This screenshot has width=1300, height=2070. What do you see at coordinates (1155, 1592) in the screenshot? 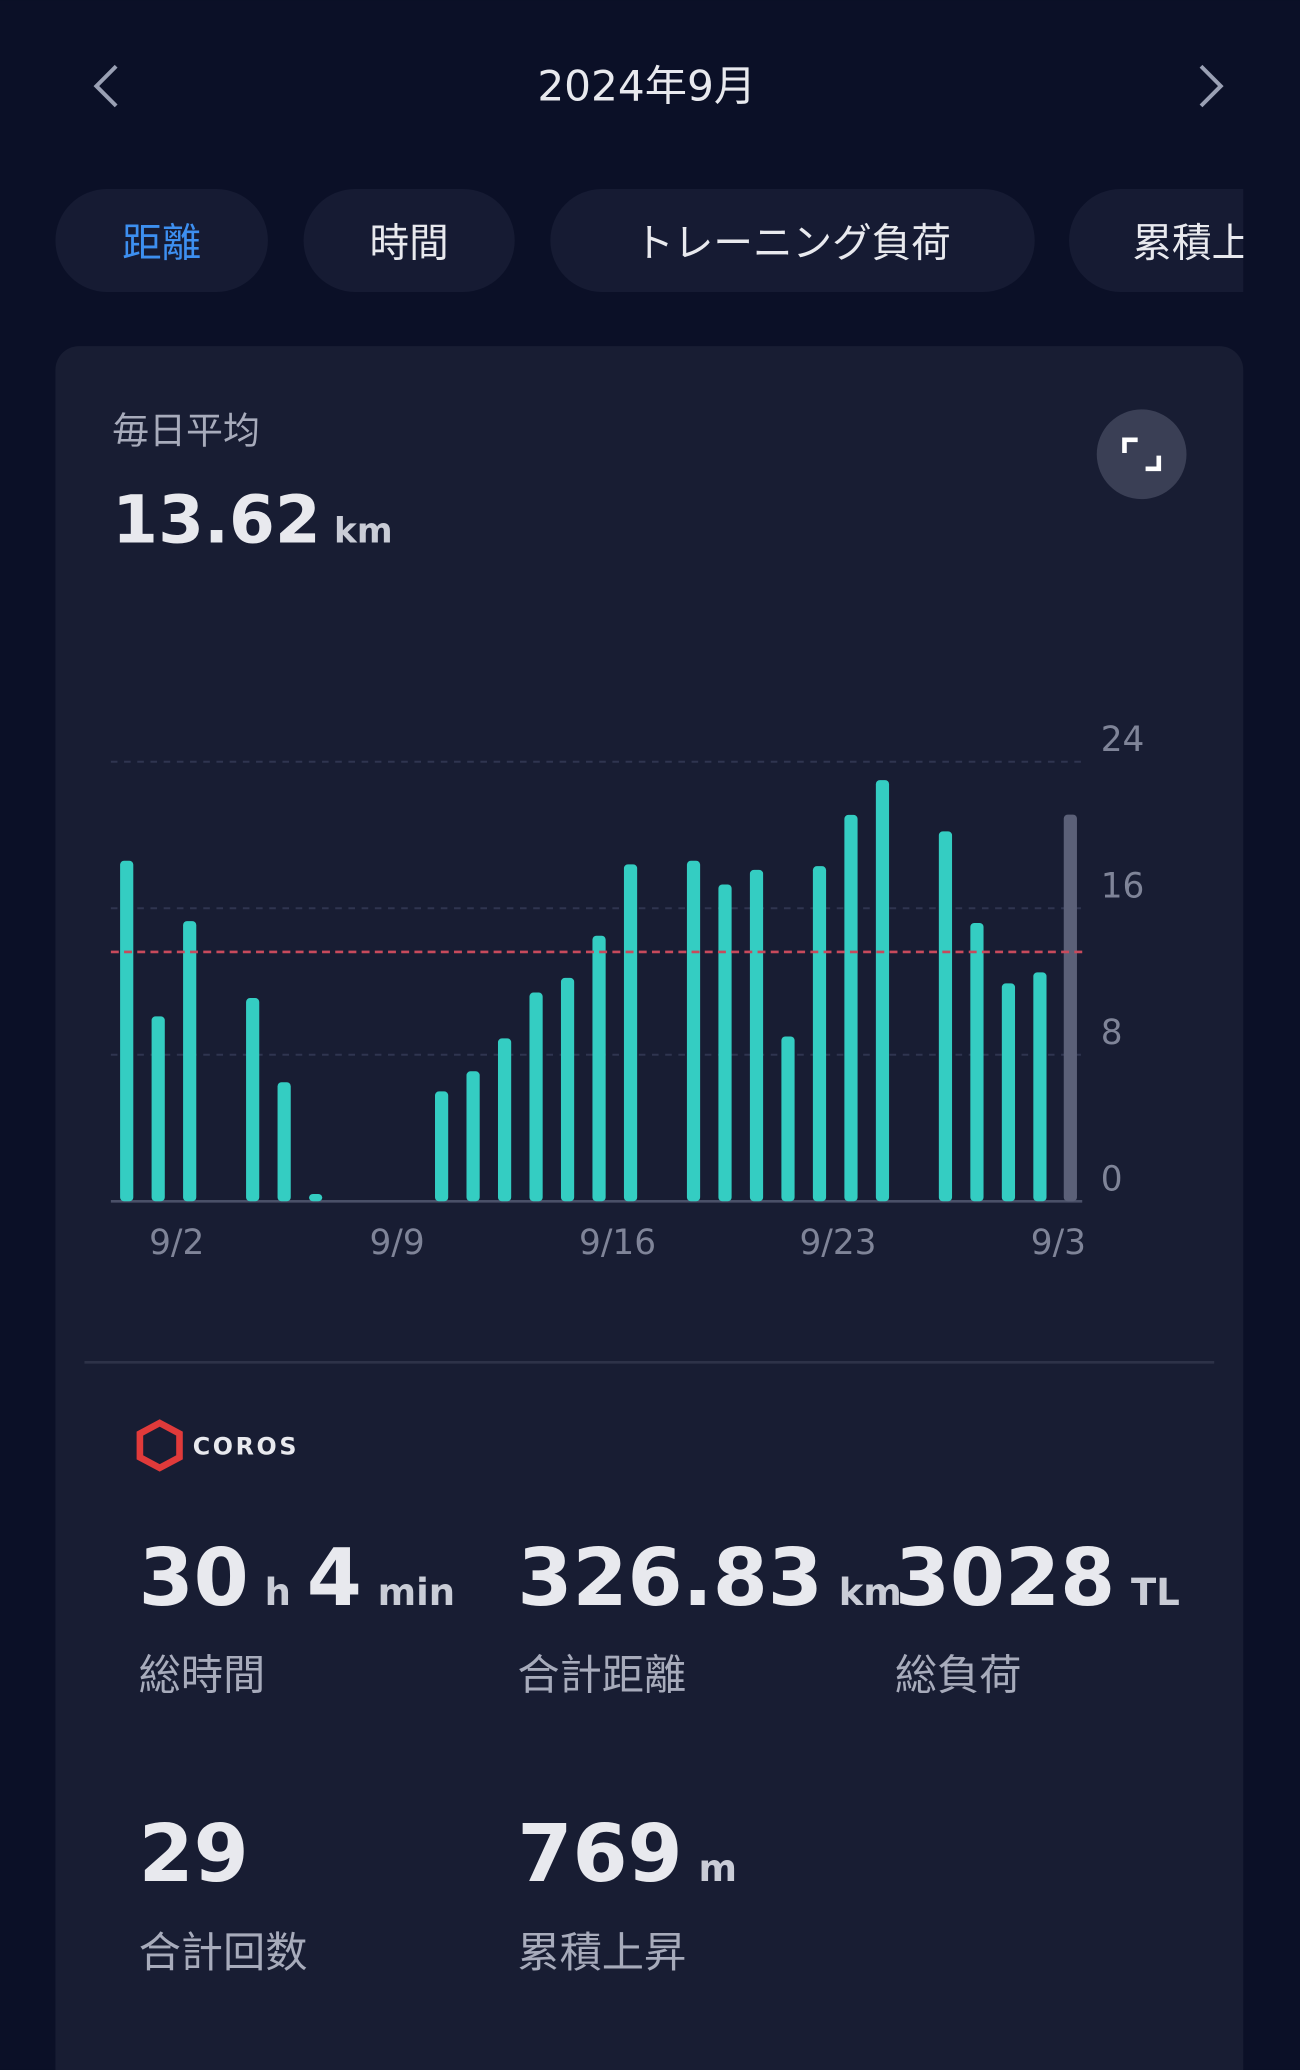
I see `stat-unit: TL` at bounding box center [1155, 1592].